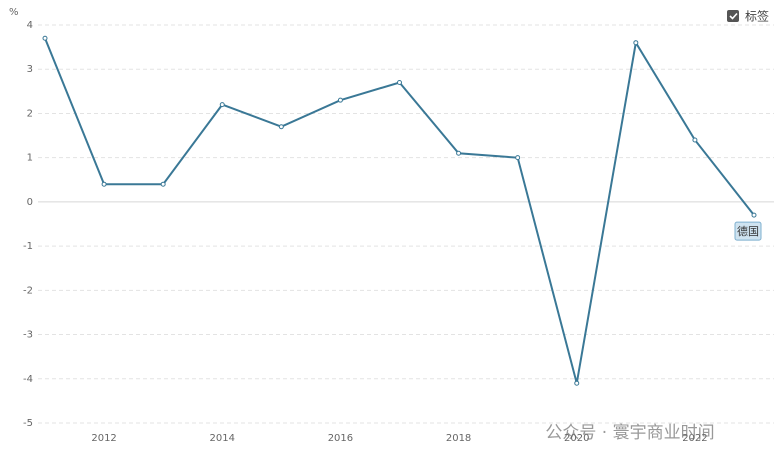 The image size is (777, 463). Describe the element at coordinates (694, 438) in the screenshot. I see `x-tick-label: 2022` at that location.